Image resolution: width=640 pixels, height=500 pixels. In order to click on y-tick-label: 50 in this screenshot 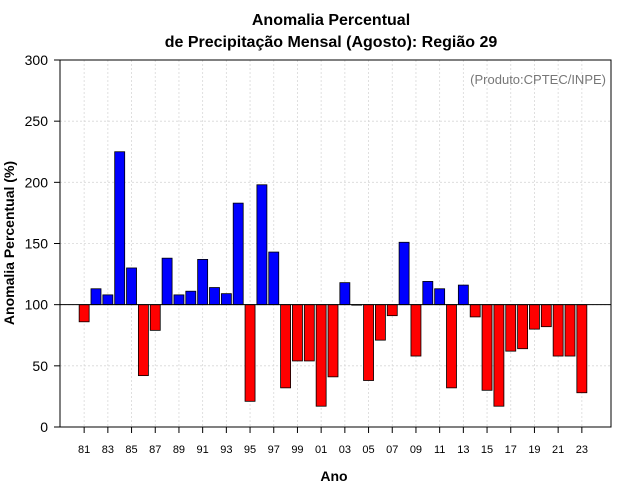, I will do `click(40, 366)`.